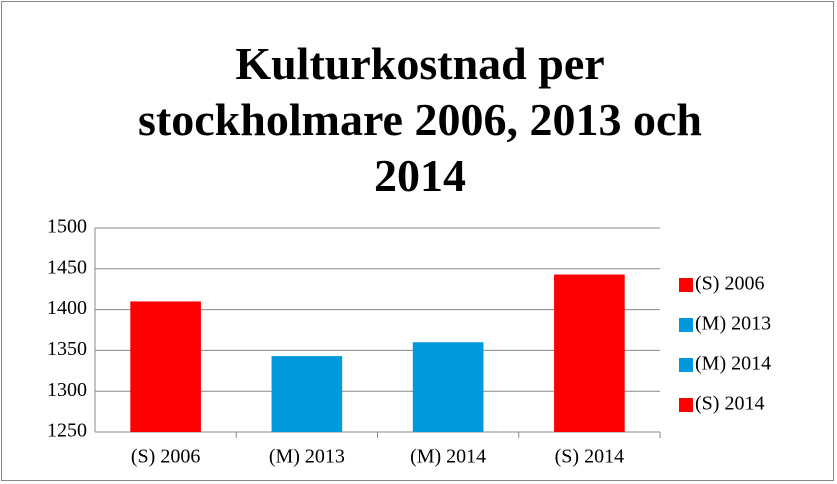 The image size is (837, 484). What do you see at coordinates (733, 364) in the screenshot?
I see `legend-label: (M) 2014` at bounding box center [733, 364].